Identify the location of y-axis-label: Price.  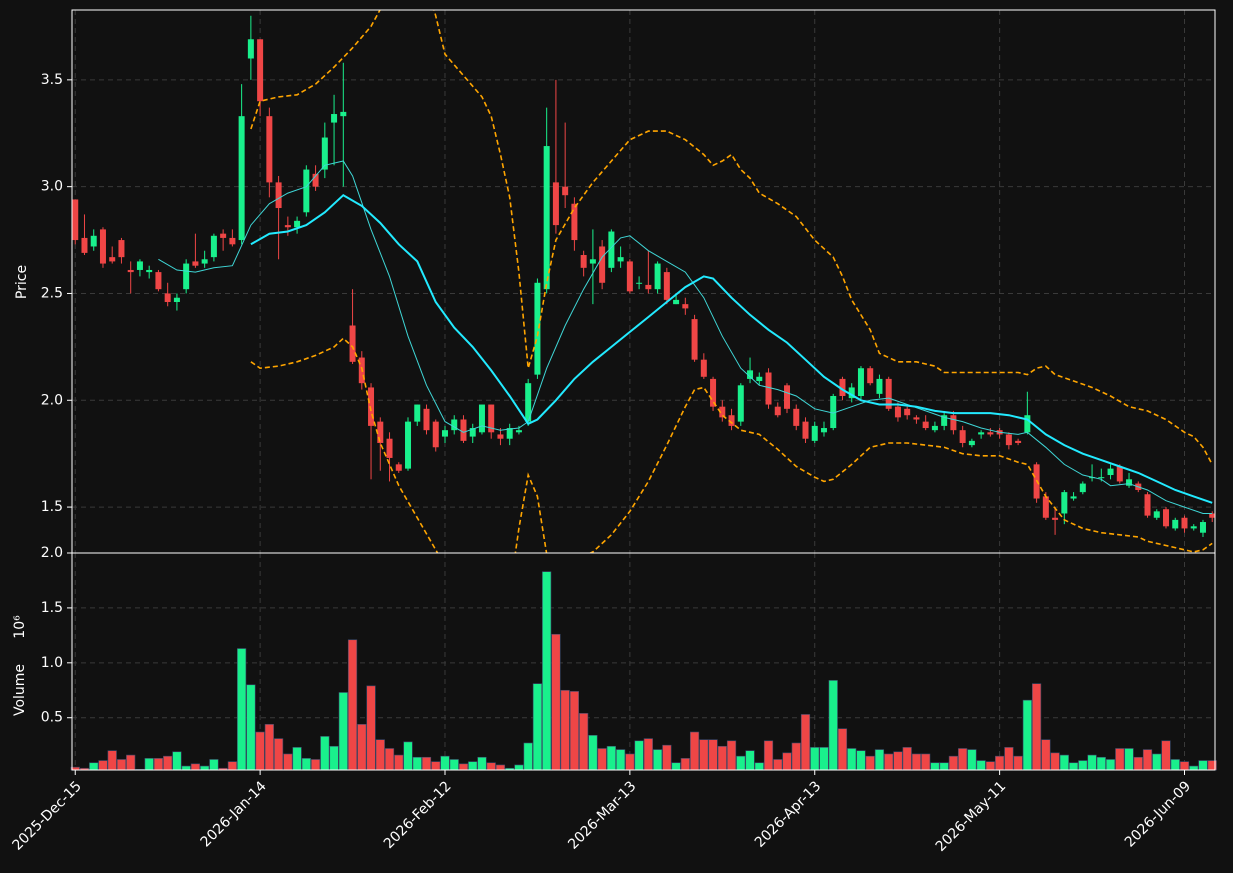
(22, 282).